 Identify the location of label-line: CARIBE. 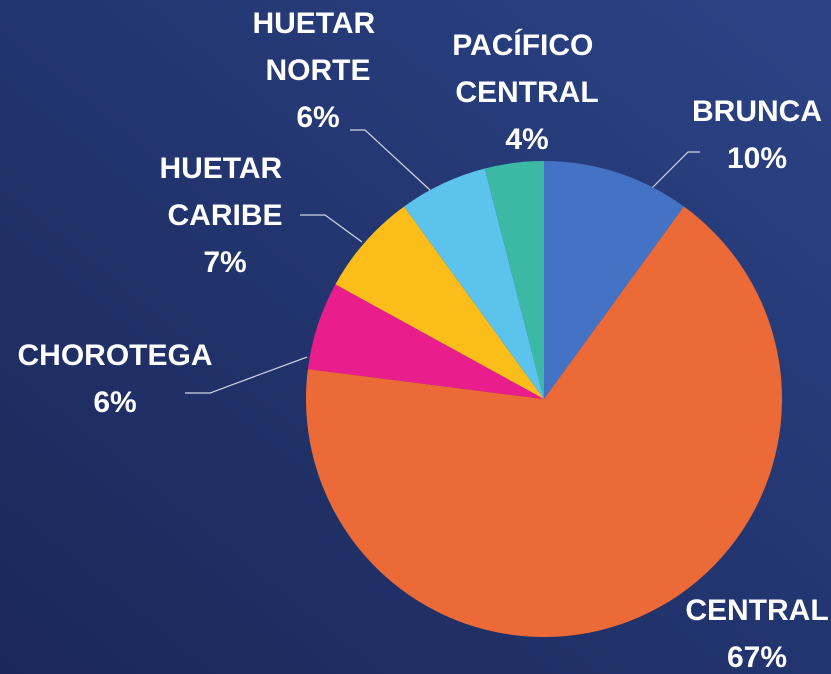
(224, 215).